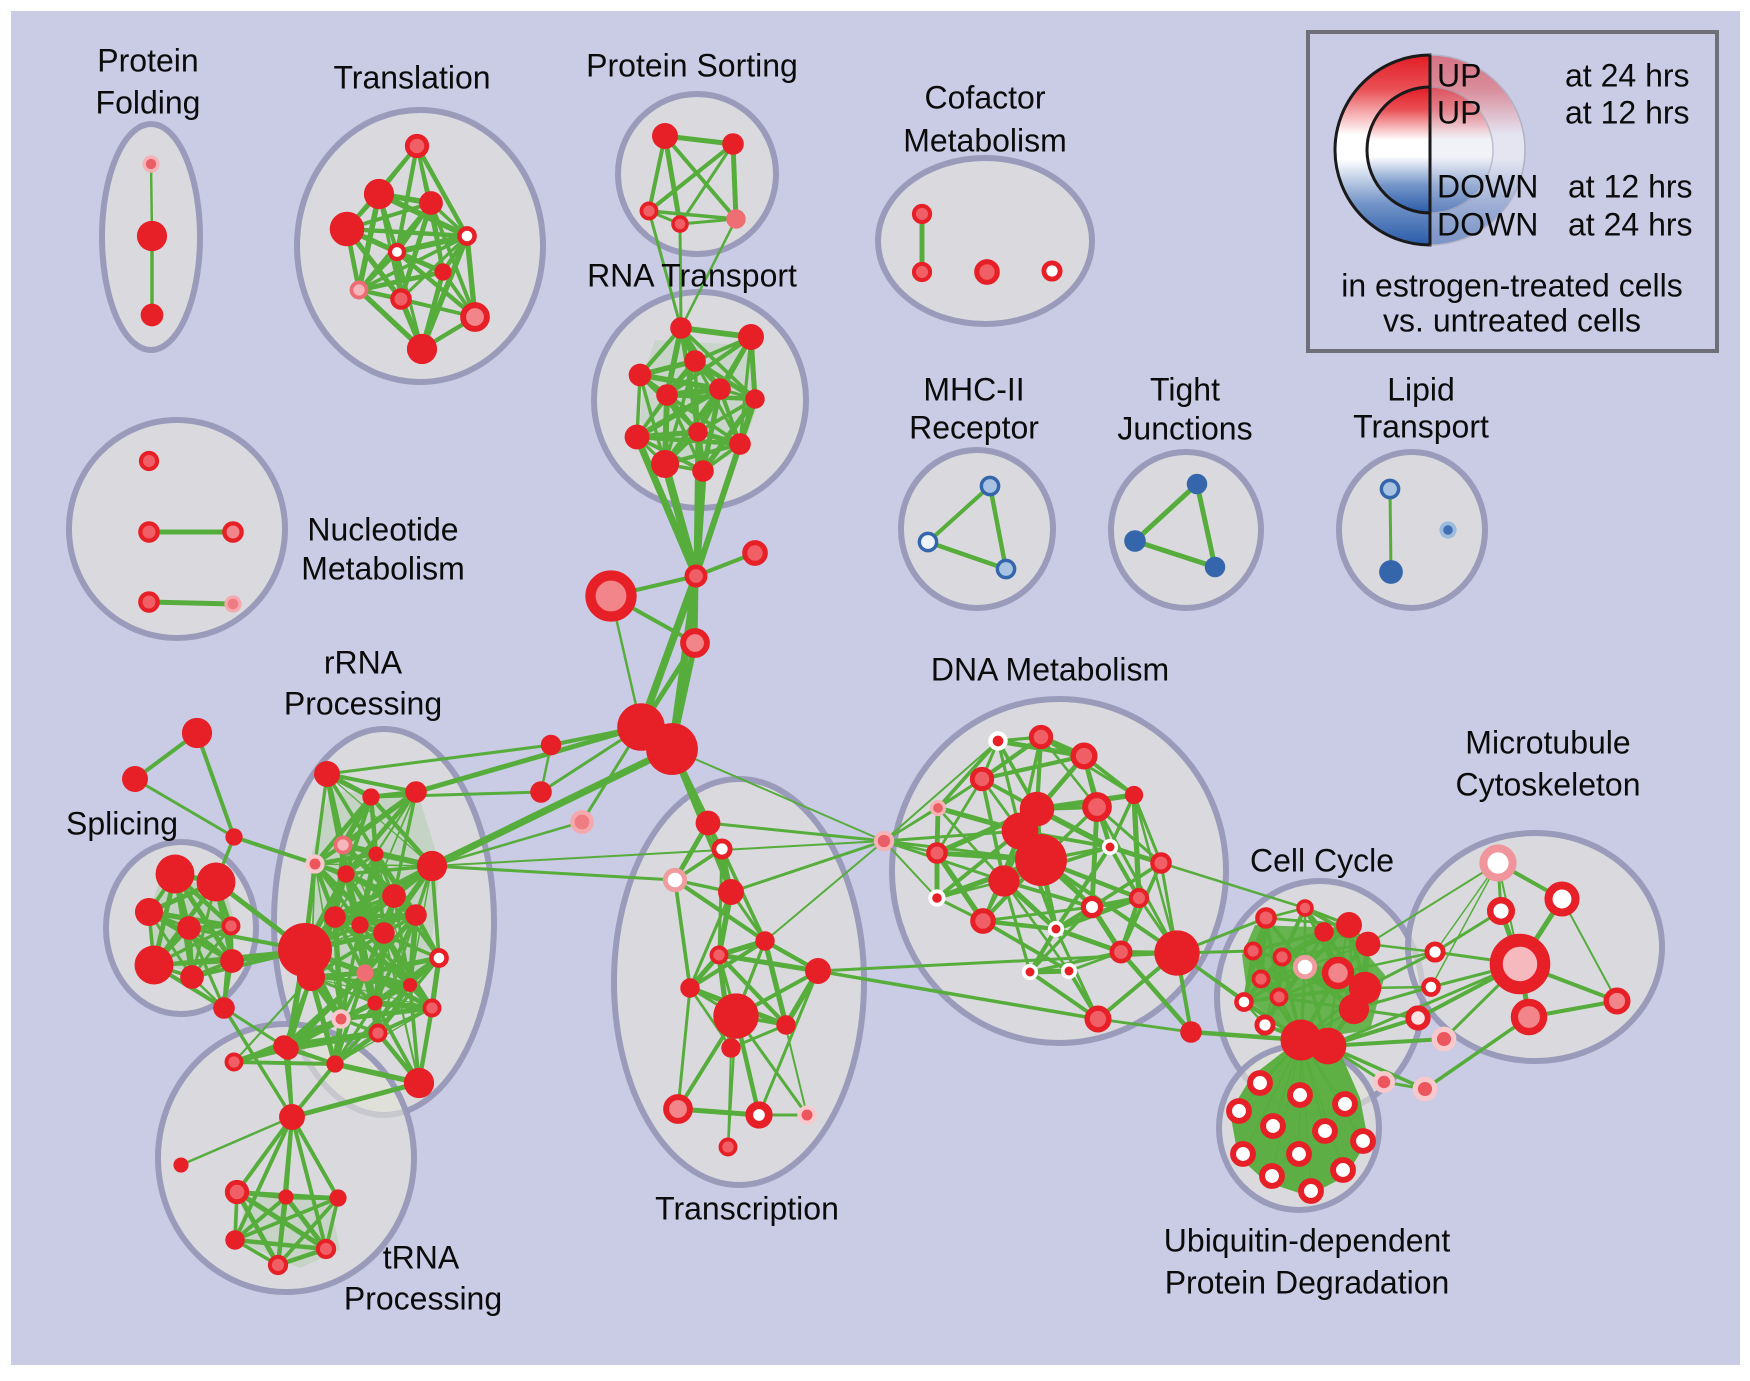 This screenshot has height=1381, width=1750. I want to click on svg-text: Cytoskeleton, so click(1548, 784).